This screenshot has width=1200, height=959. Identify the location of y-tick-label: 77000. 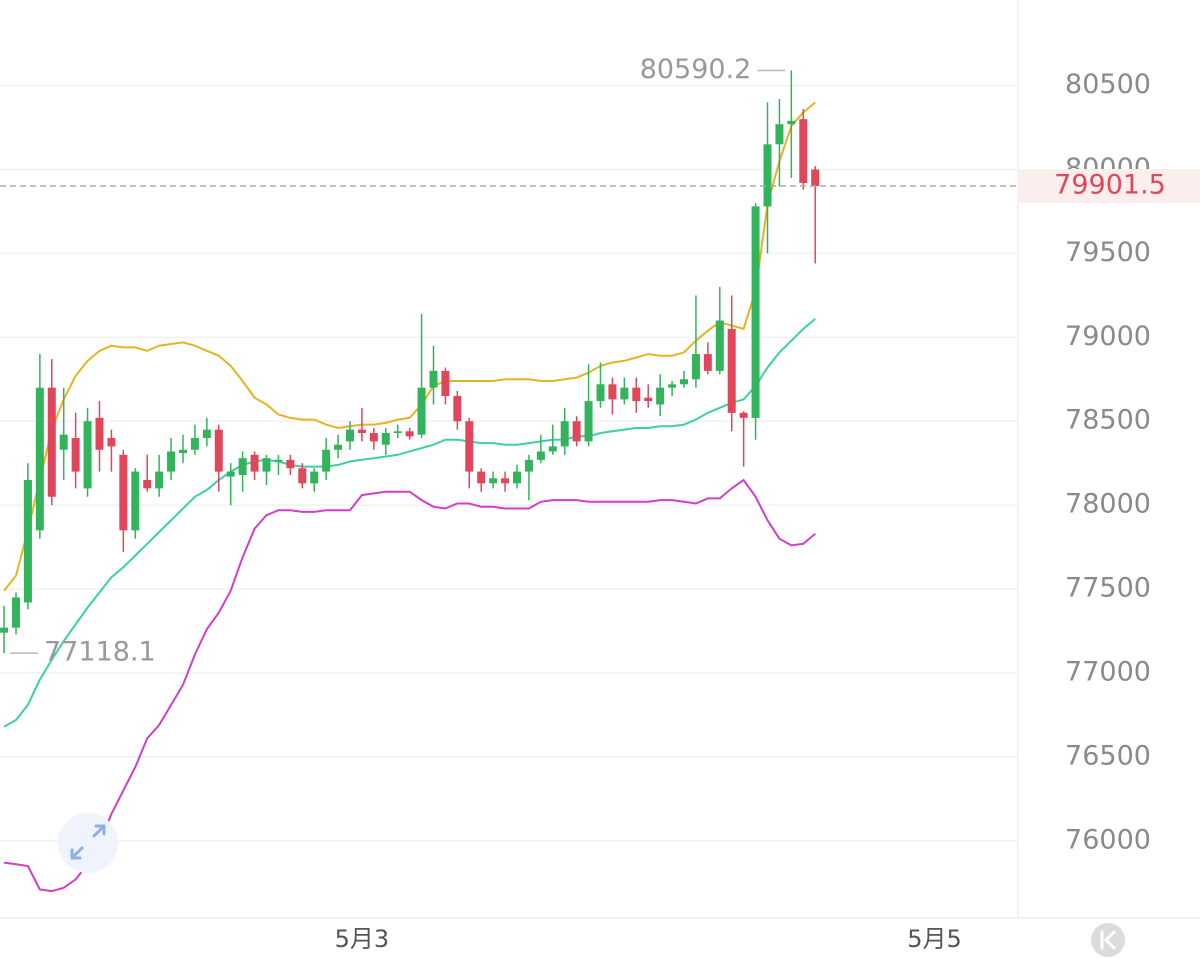
(1108, 671).